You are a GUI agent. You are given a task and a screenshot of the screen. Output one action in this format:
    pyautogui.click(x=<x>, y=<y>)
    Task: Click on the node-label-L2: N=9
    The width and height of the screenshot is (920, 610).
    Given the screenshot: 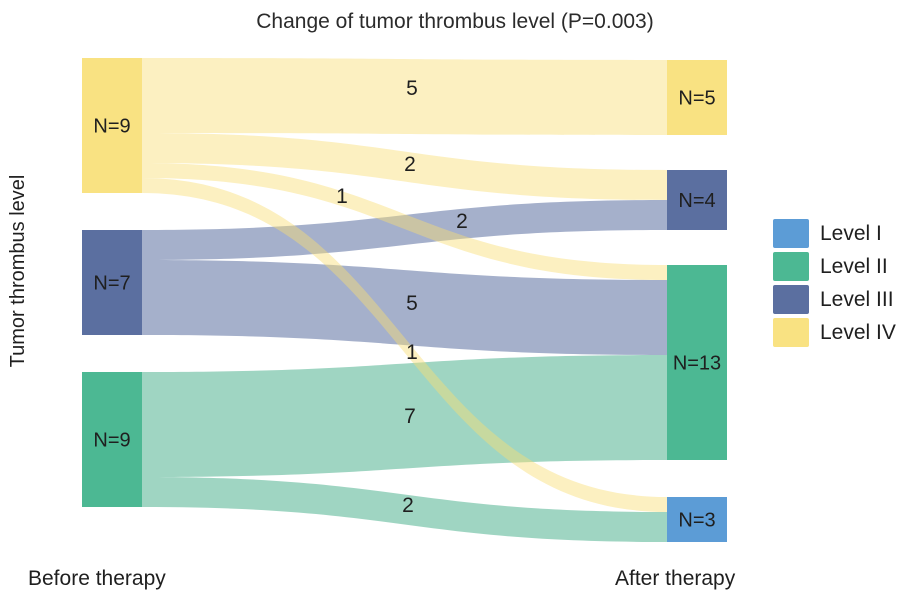 What is the action you would take?
    pyautogui.click(x=111, y=441)
    